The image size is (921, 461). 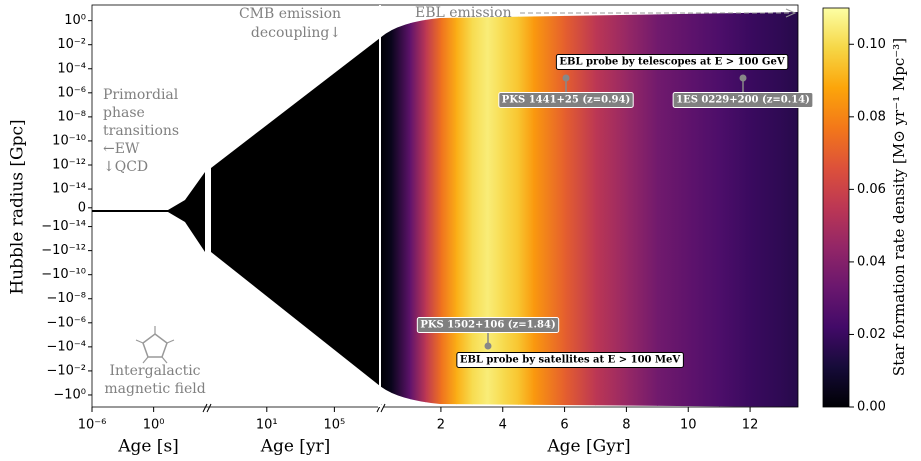 I want to click on x-tick-label: 10⁵, so click(x=335, y=425).